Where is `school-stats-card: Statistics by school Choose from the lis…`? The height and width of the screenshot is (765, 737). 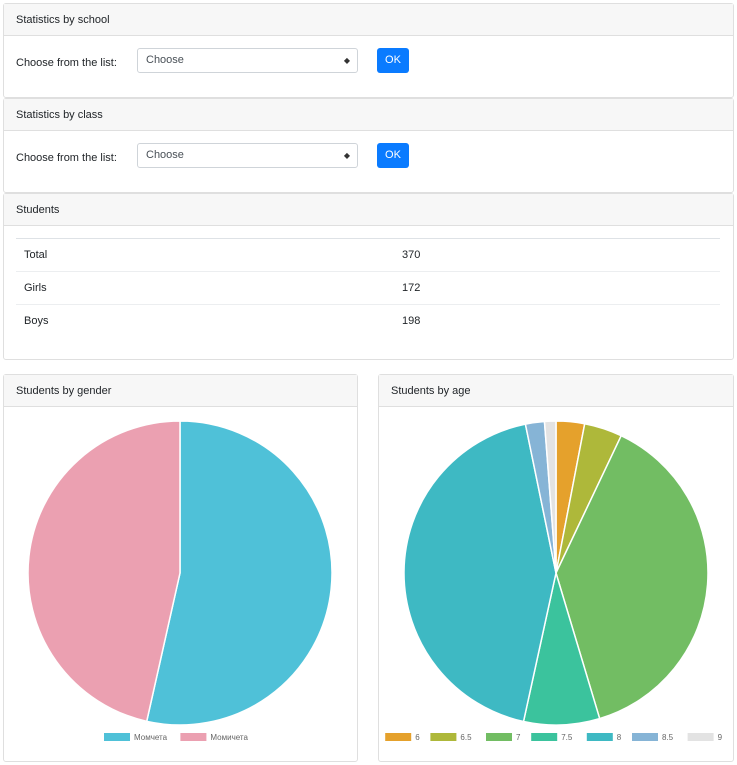
school-stats-card: Statistics by school Choose from the lis… is located at coordinates (368, 50).